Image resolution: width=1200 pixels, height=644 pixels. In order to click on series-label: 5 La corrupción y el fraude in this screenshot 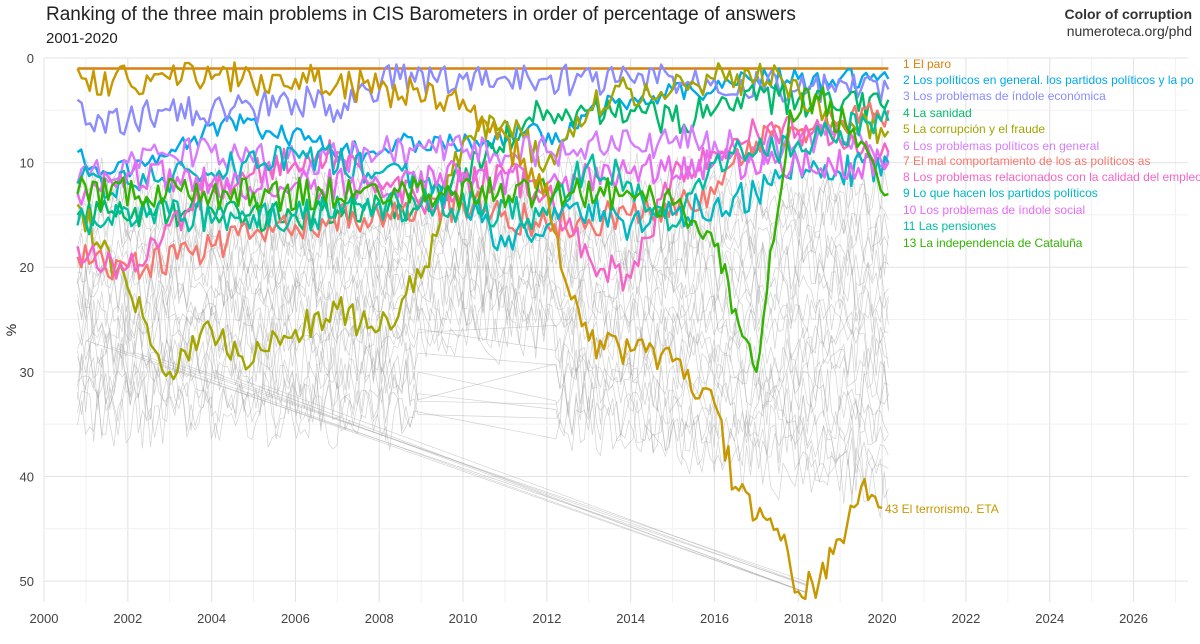, I will do `click(974, 129)`.